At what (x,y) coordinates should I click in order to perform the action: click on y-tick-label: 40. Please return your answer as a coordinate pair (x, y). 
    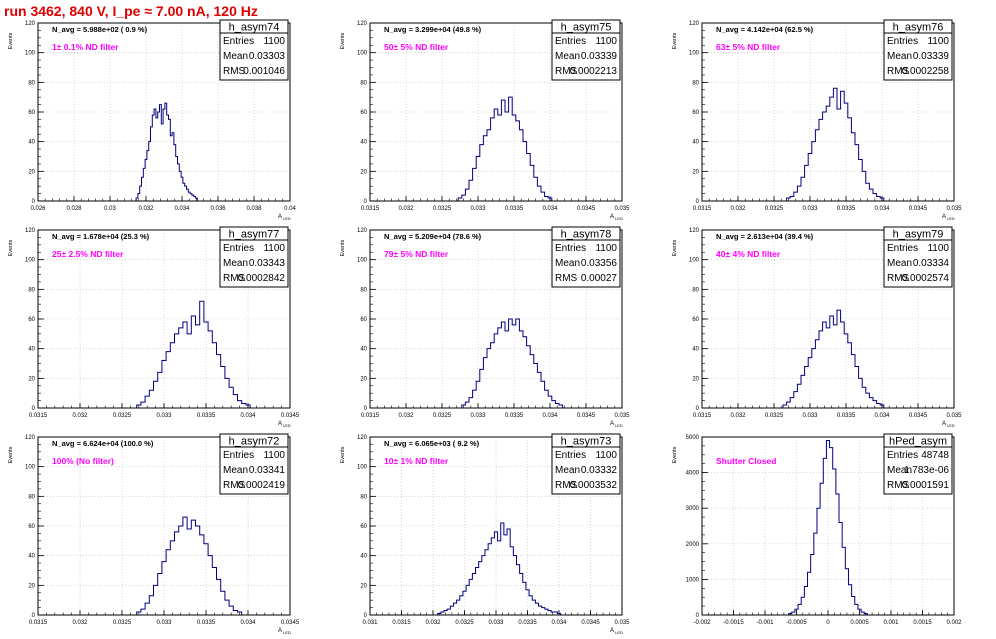
    Looking at the image, I should click on (695, 143).